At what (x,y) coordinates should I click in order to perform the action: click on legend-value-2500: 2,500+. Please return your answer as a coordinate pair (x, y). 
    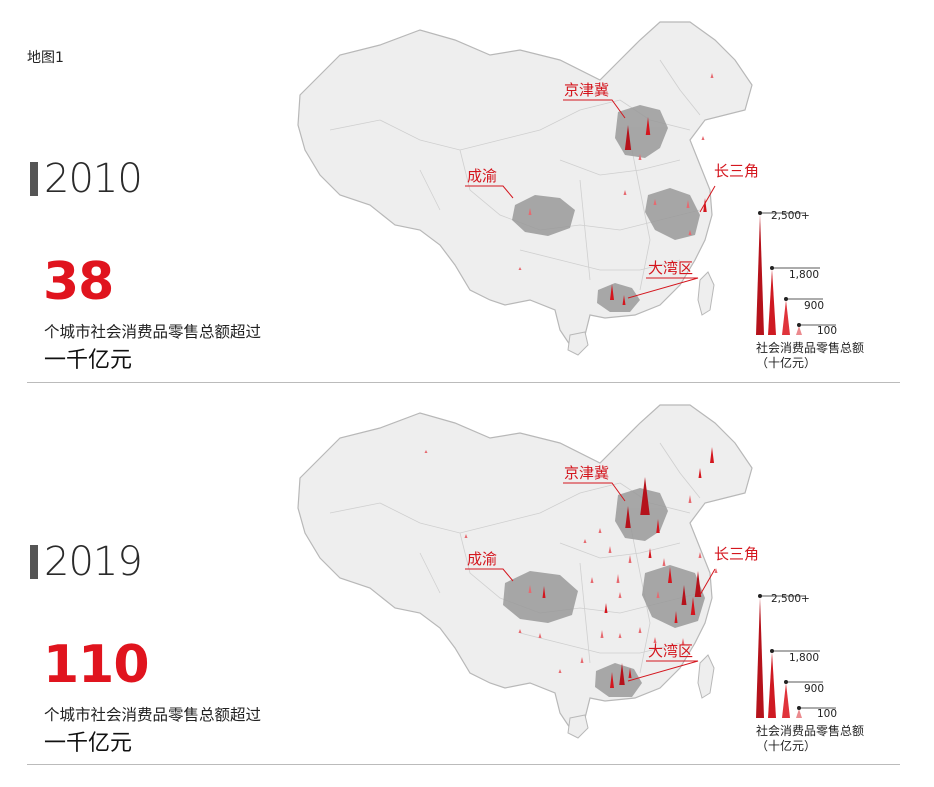
    Looking at the image, I should click on (790, 599).